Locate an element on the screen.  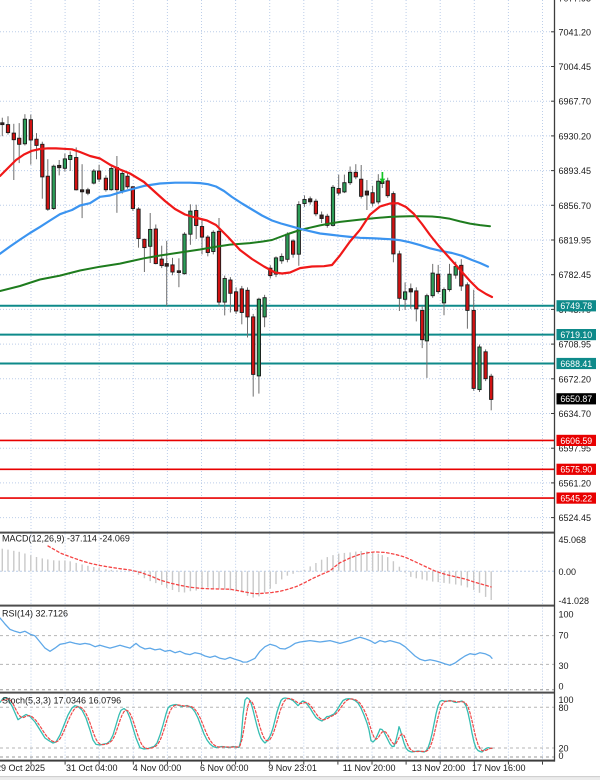
svg-text: 6597.95 is located at coordinates (575, 449).